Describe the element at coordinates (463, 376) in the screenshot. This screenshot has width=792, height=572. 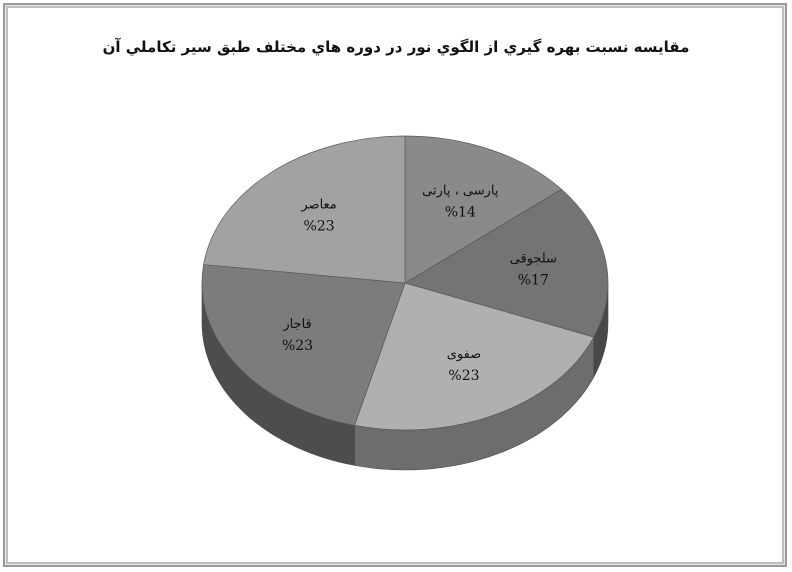
I see `slice-value-2: %23` at that location.